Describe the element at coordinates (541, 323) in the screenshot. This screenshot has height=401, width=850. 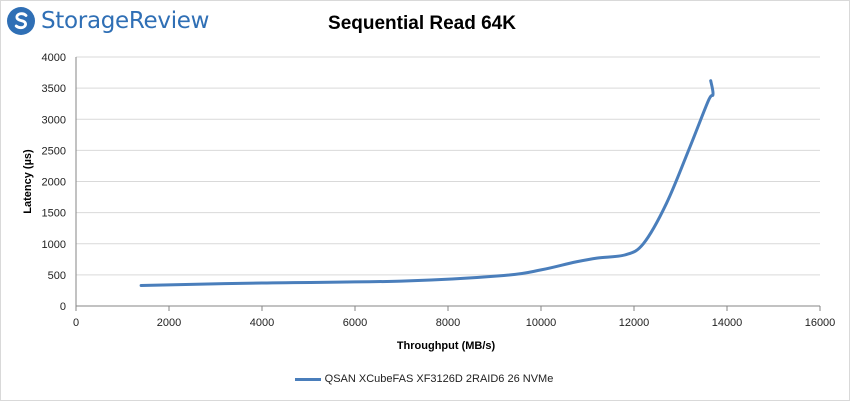
I see `x-tick-label: 10000` at that location.